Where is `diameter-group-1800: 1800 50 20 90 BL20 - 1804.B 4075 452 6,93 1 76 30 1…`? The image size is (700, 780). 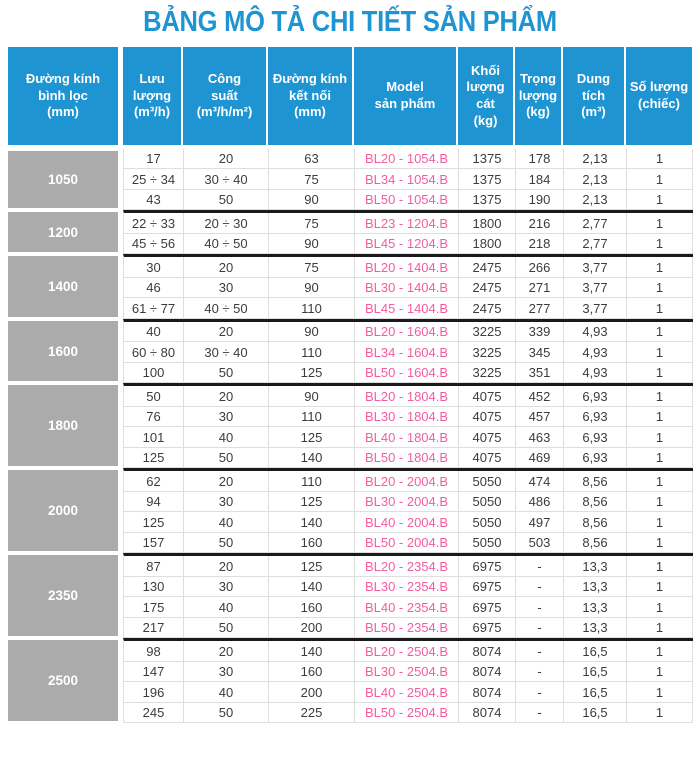 diameter-group-1800: 1800 50 20 90 BL20 - 1804.B 4075 452 6,93 1 76 30 1… is located at coordinates (350, 426).